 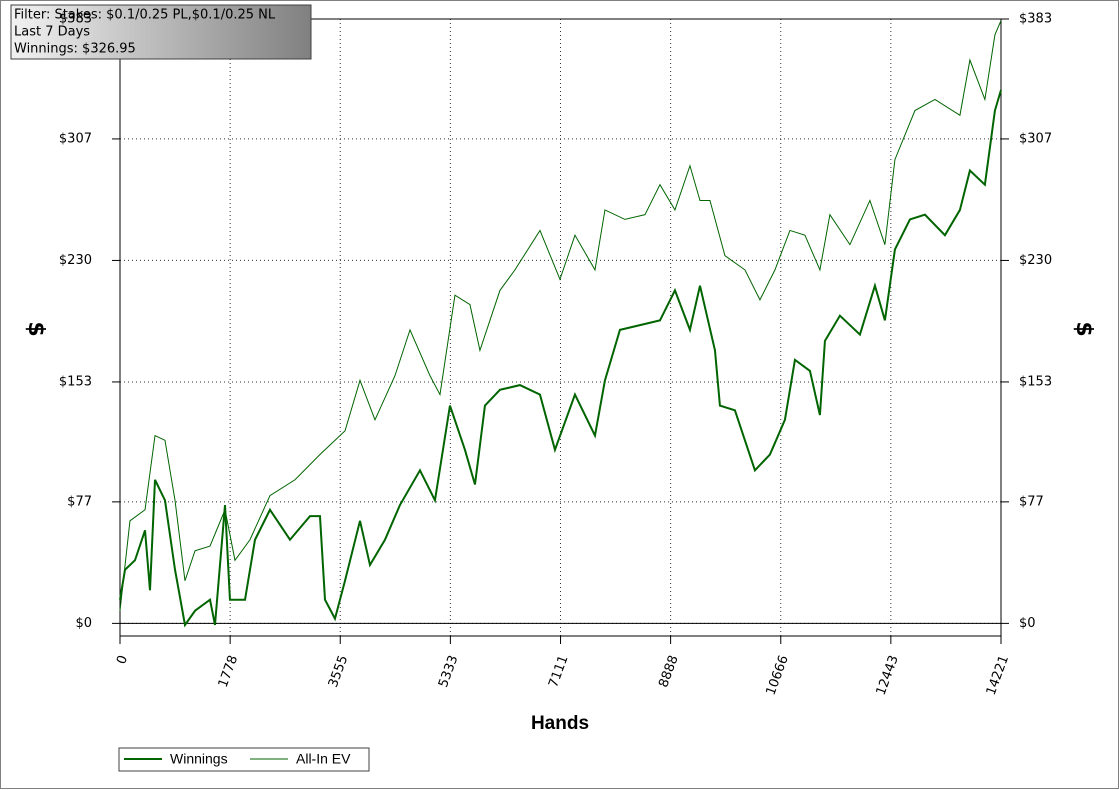 I want to click on y2-tick-label: $153, so click(x=1035, y=381).